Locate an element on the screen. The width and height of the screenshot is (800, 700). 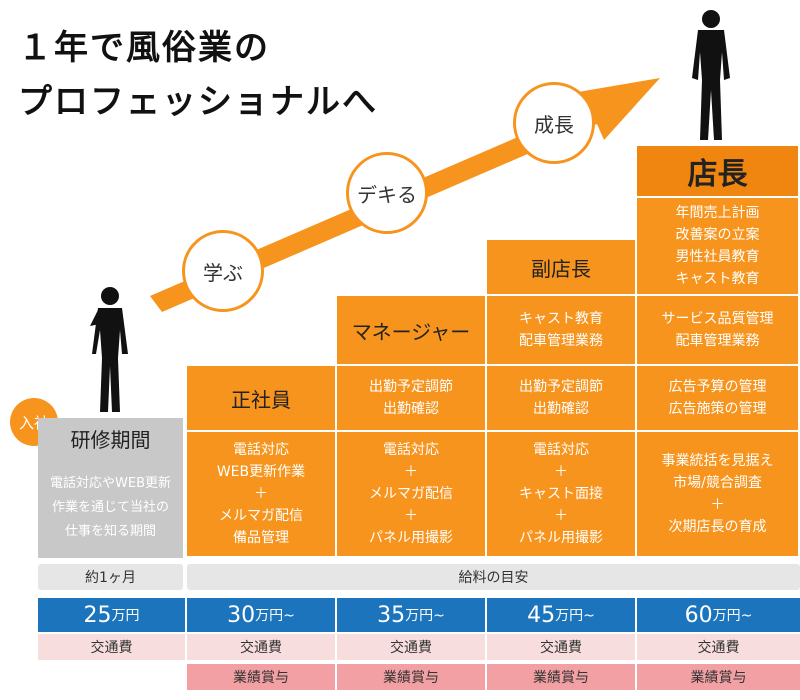
headline-line2: プロフェッショナルへ is located at coordinates (198, 102).